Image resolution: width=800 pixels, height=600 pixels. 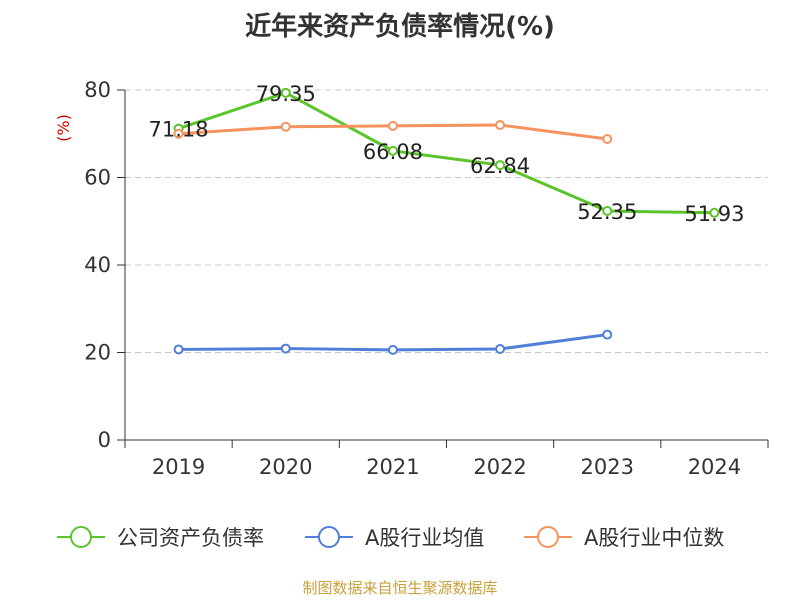 I want to click on data-label: 79.35, so click(x=286, y=94).